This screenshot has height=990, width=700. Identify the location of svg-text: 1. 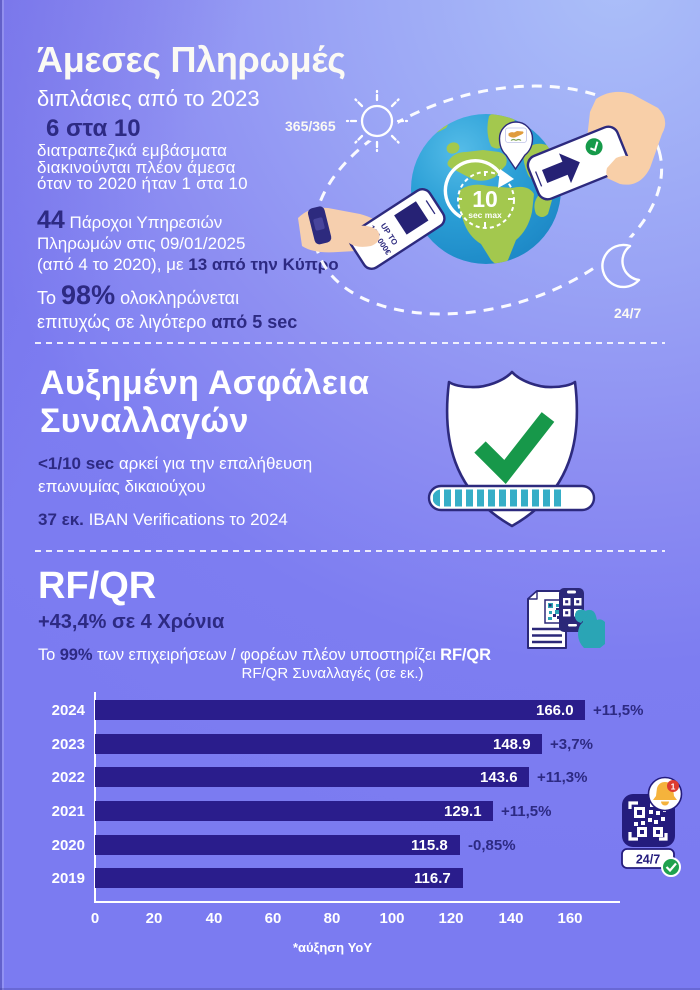
(673, 787).